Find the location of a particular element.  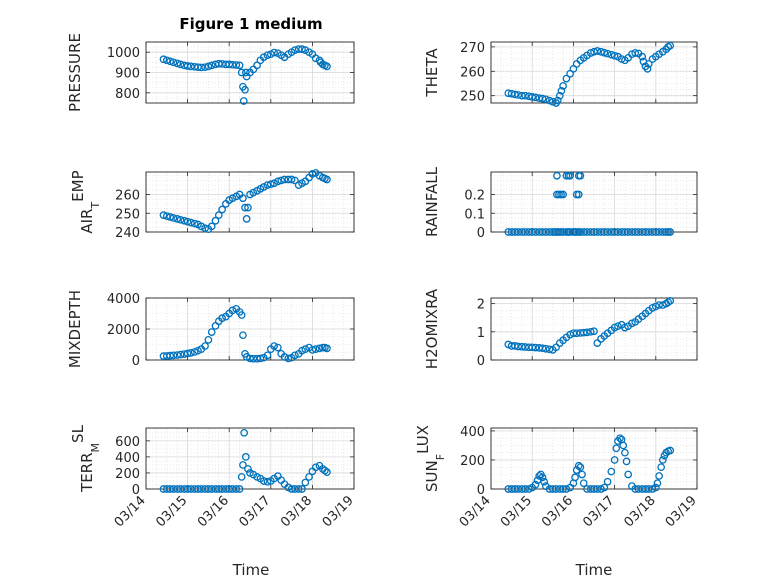

y-tick-label: 0.1 is located at coordinates (474, 214).